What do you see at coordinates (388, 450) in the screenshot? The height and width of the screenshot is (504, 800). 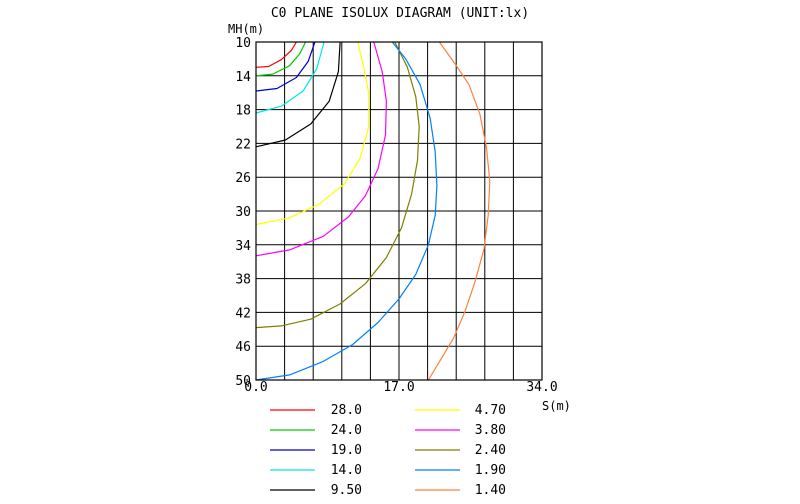 I see `legend: 28.0 24.0 19.0 14.0 9.50 4.70 3.80 2.40 1.90 1.40` at bounding box center [388, 450].